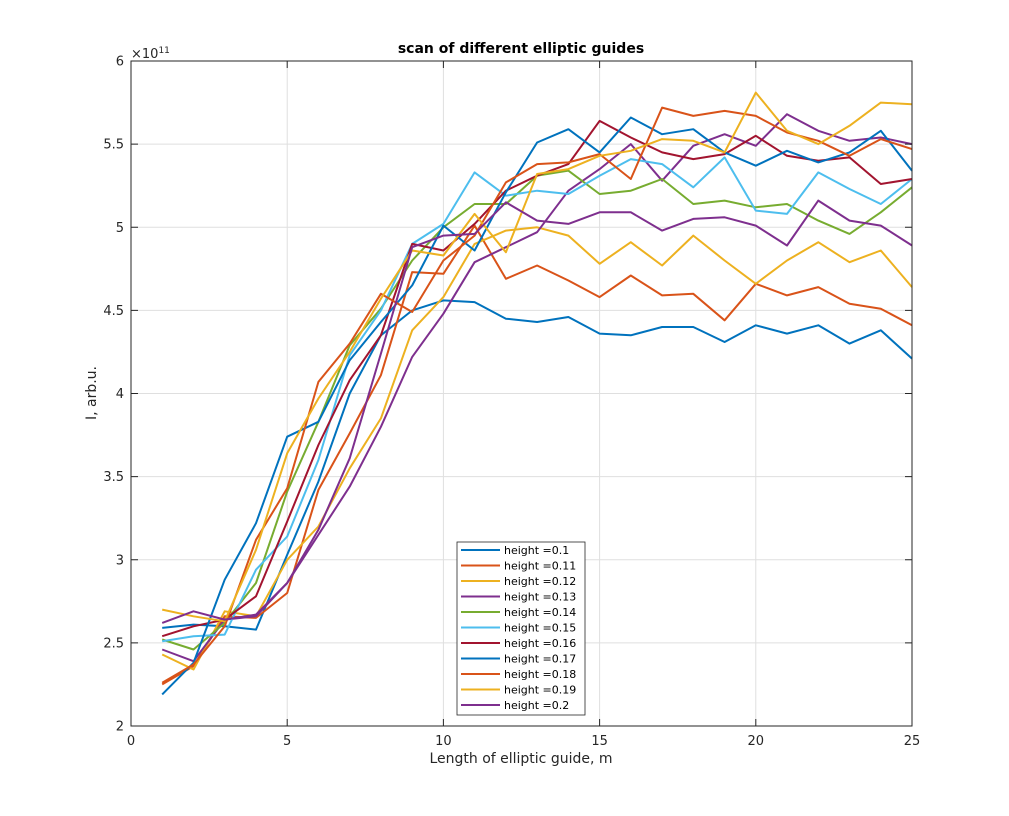 The height and width of the screenshot is (816, 1009). Describe the element at coordinates (150, 54) in the screenshot. I see `exponent-label: ×10¹¹` at that location.